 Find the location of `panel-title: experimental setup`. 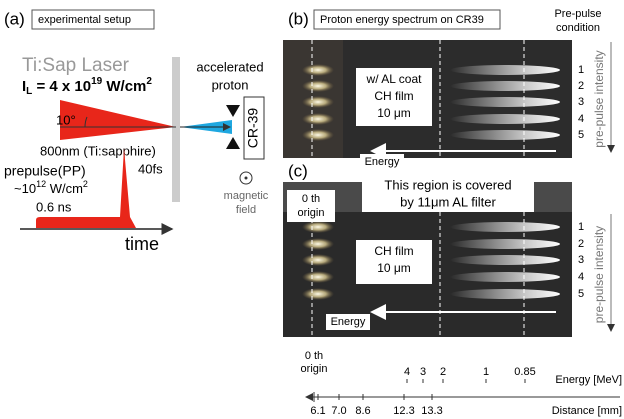

panel-title: experimental setup is located at coordinates (84, 20).